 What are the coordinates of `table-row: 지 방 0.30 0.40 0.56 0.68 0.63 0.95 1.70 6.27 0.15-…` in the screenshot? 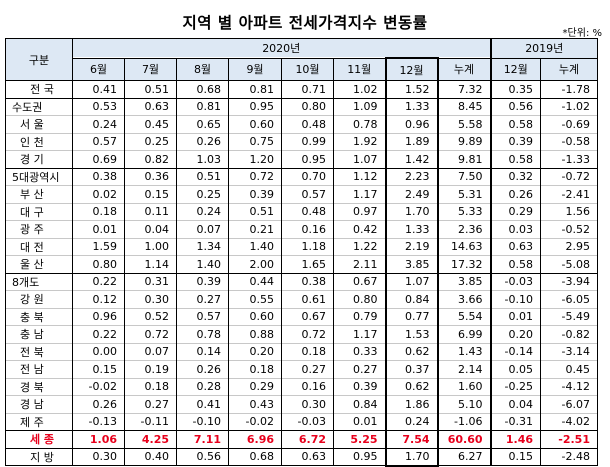 It's located at (301, 457).